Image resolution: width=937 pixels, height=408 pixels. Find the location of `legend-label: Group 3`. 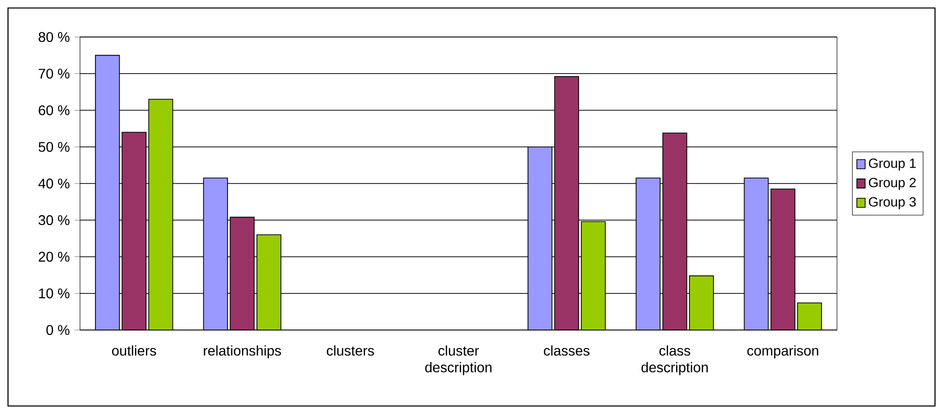

legend-label: Group 3 is located at coordinates (892, 203).